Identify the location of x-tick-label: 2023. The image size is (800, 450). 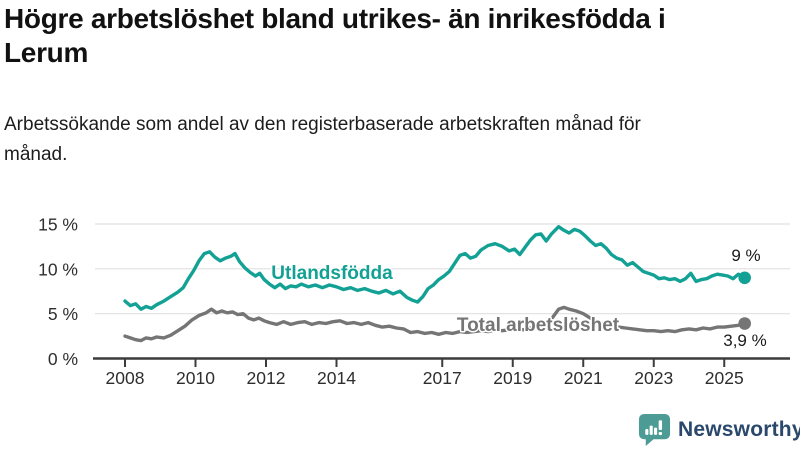
(653, 378).